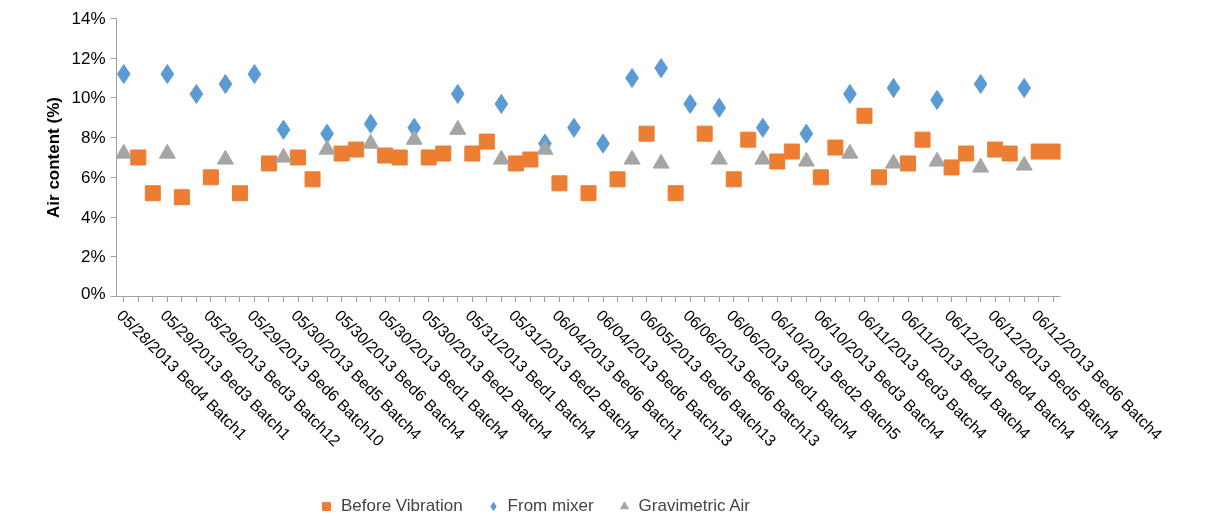 This screenshot has width=1220, height=516. Describe the element at coordinates (694, 506) in the screenshot. I see `legend-label: Gravimetric Air` at that location.